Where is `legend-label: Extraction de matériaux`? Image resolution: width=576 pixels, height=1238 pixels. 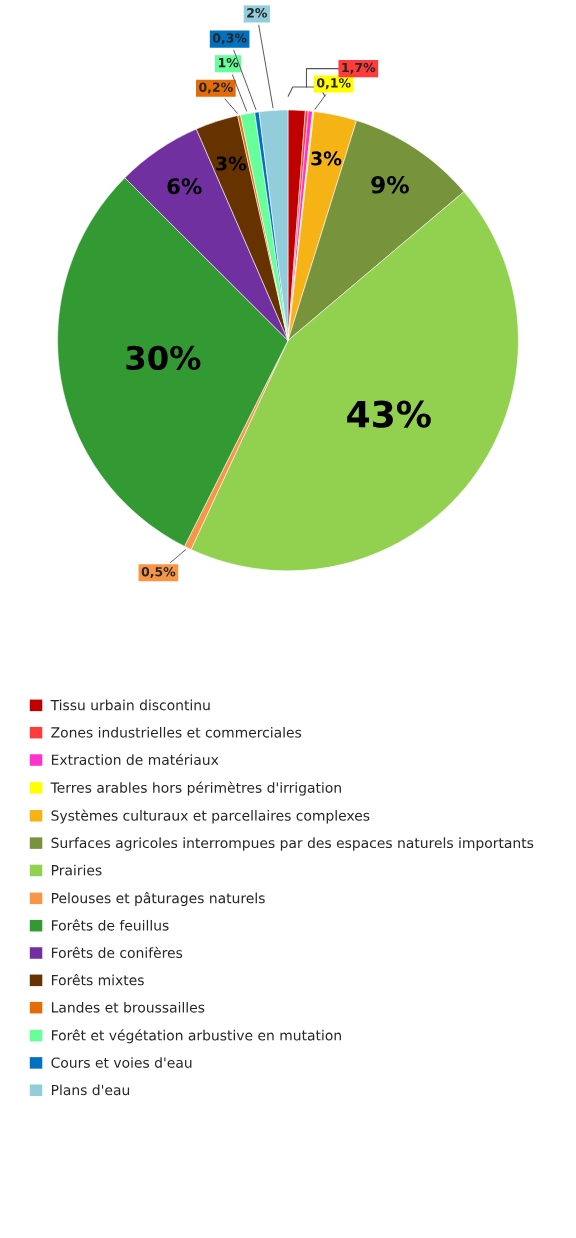 legend-label: Extraction de matériaux is located at coordinates (135, 759).